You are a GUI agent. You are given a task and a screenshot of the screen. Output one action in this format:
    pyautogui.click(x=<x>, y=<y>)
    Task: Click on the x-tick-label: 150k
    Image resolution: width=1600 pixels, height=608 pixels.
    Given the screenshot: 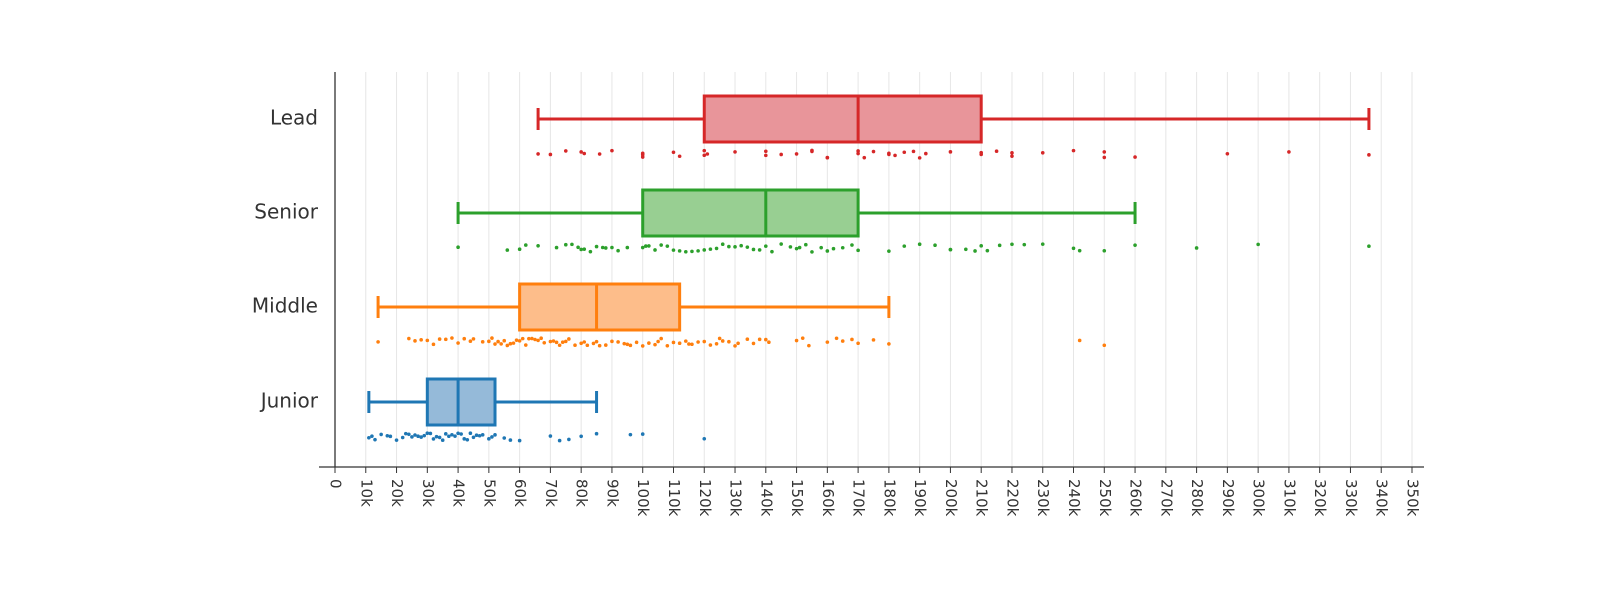 What is the action you would take?
    pyautogui.click(x=797, y=498)
    